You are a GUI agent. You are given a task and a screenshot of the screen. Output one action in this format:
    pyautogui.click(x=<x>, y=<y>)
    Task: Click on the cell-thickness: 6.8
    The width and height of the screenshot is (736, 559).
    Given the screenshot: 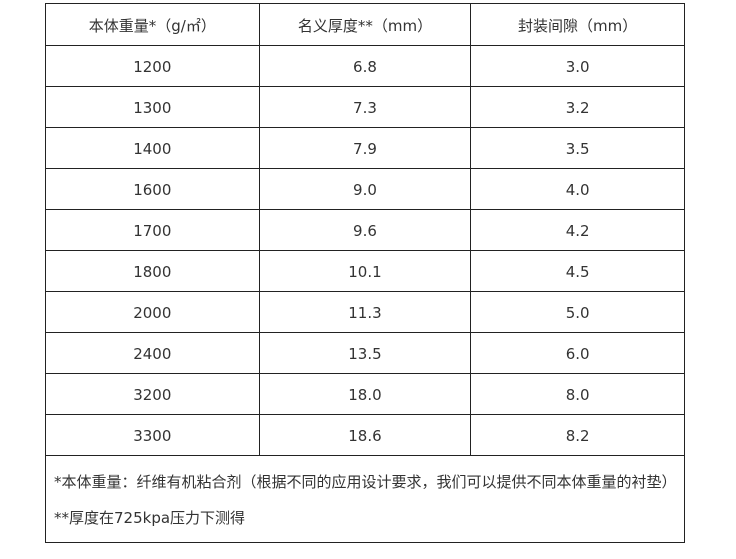 What is the action you would take?
    pyautogui.click(x=365, y=66)
    